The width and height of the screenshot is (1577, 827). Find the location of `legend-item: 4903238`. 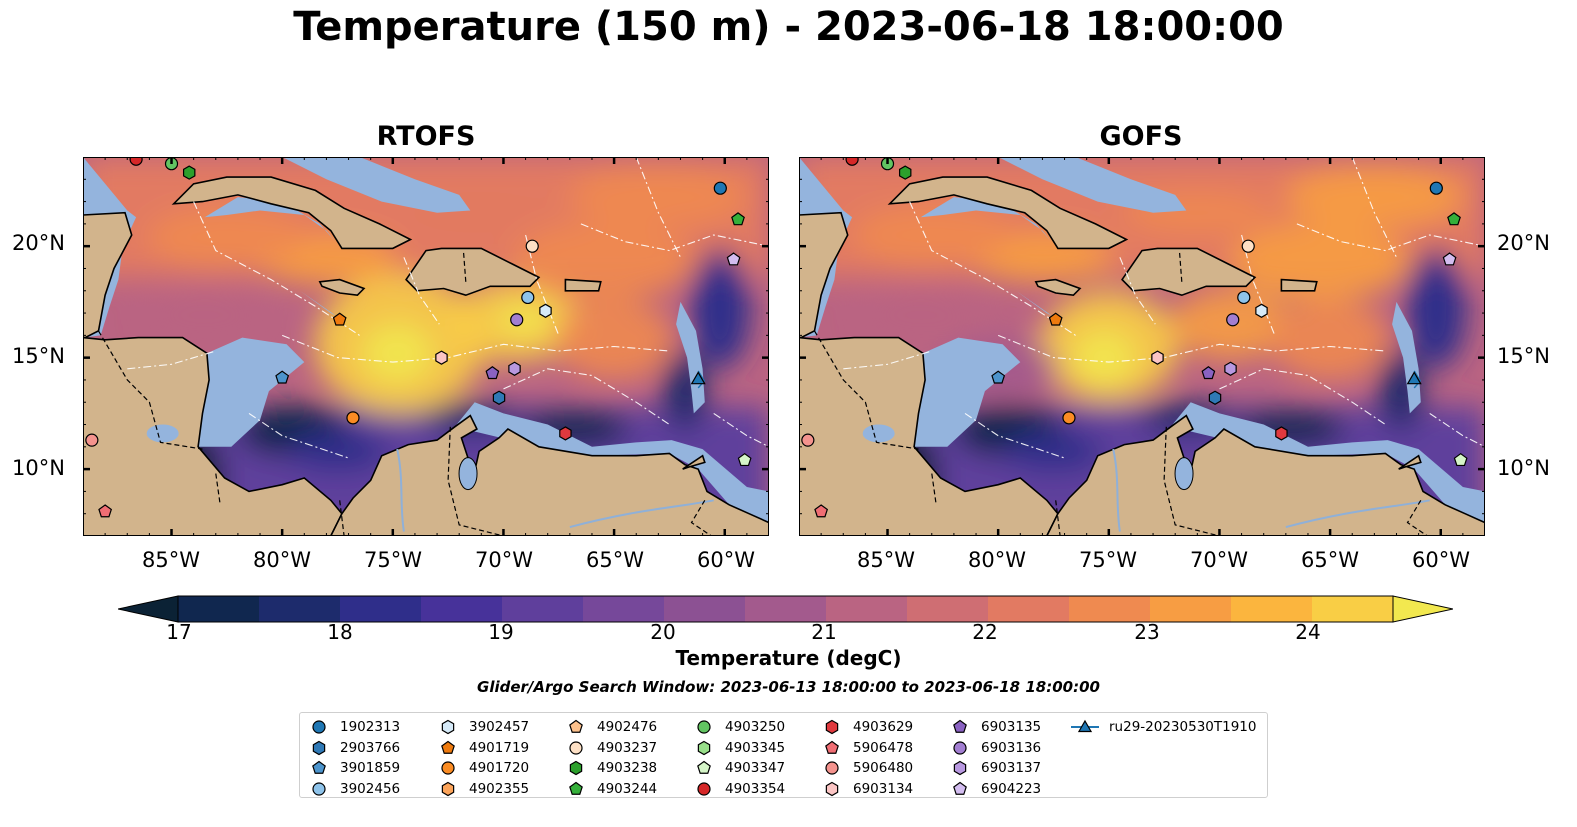

legend-item: 4903238 is located at coordinates (611, 768).